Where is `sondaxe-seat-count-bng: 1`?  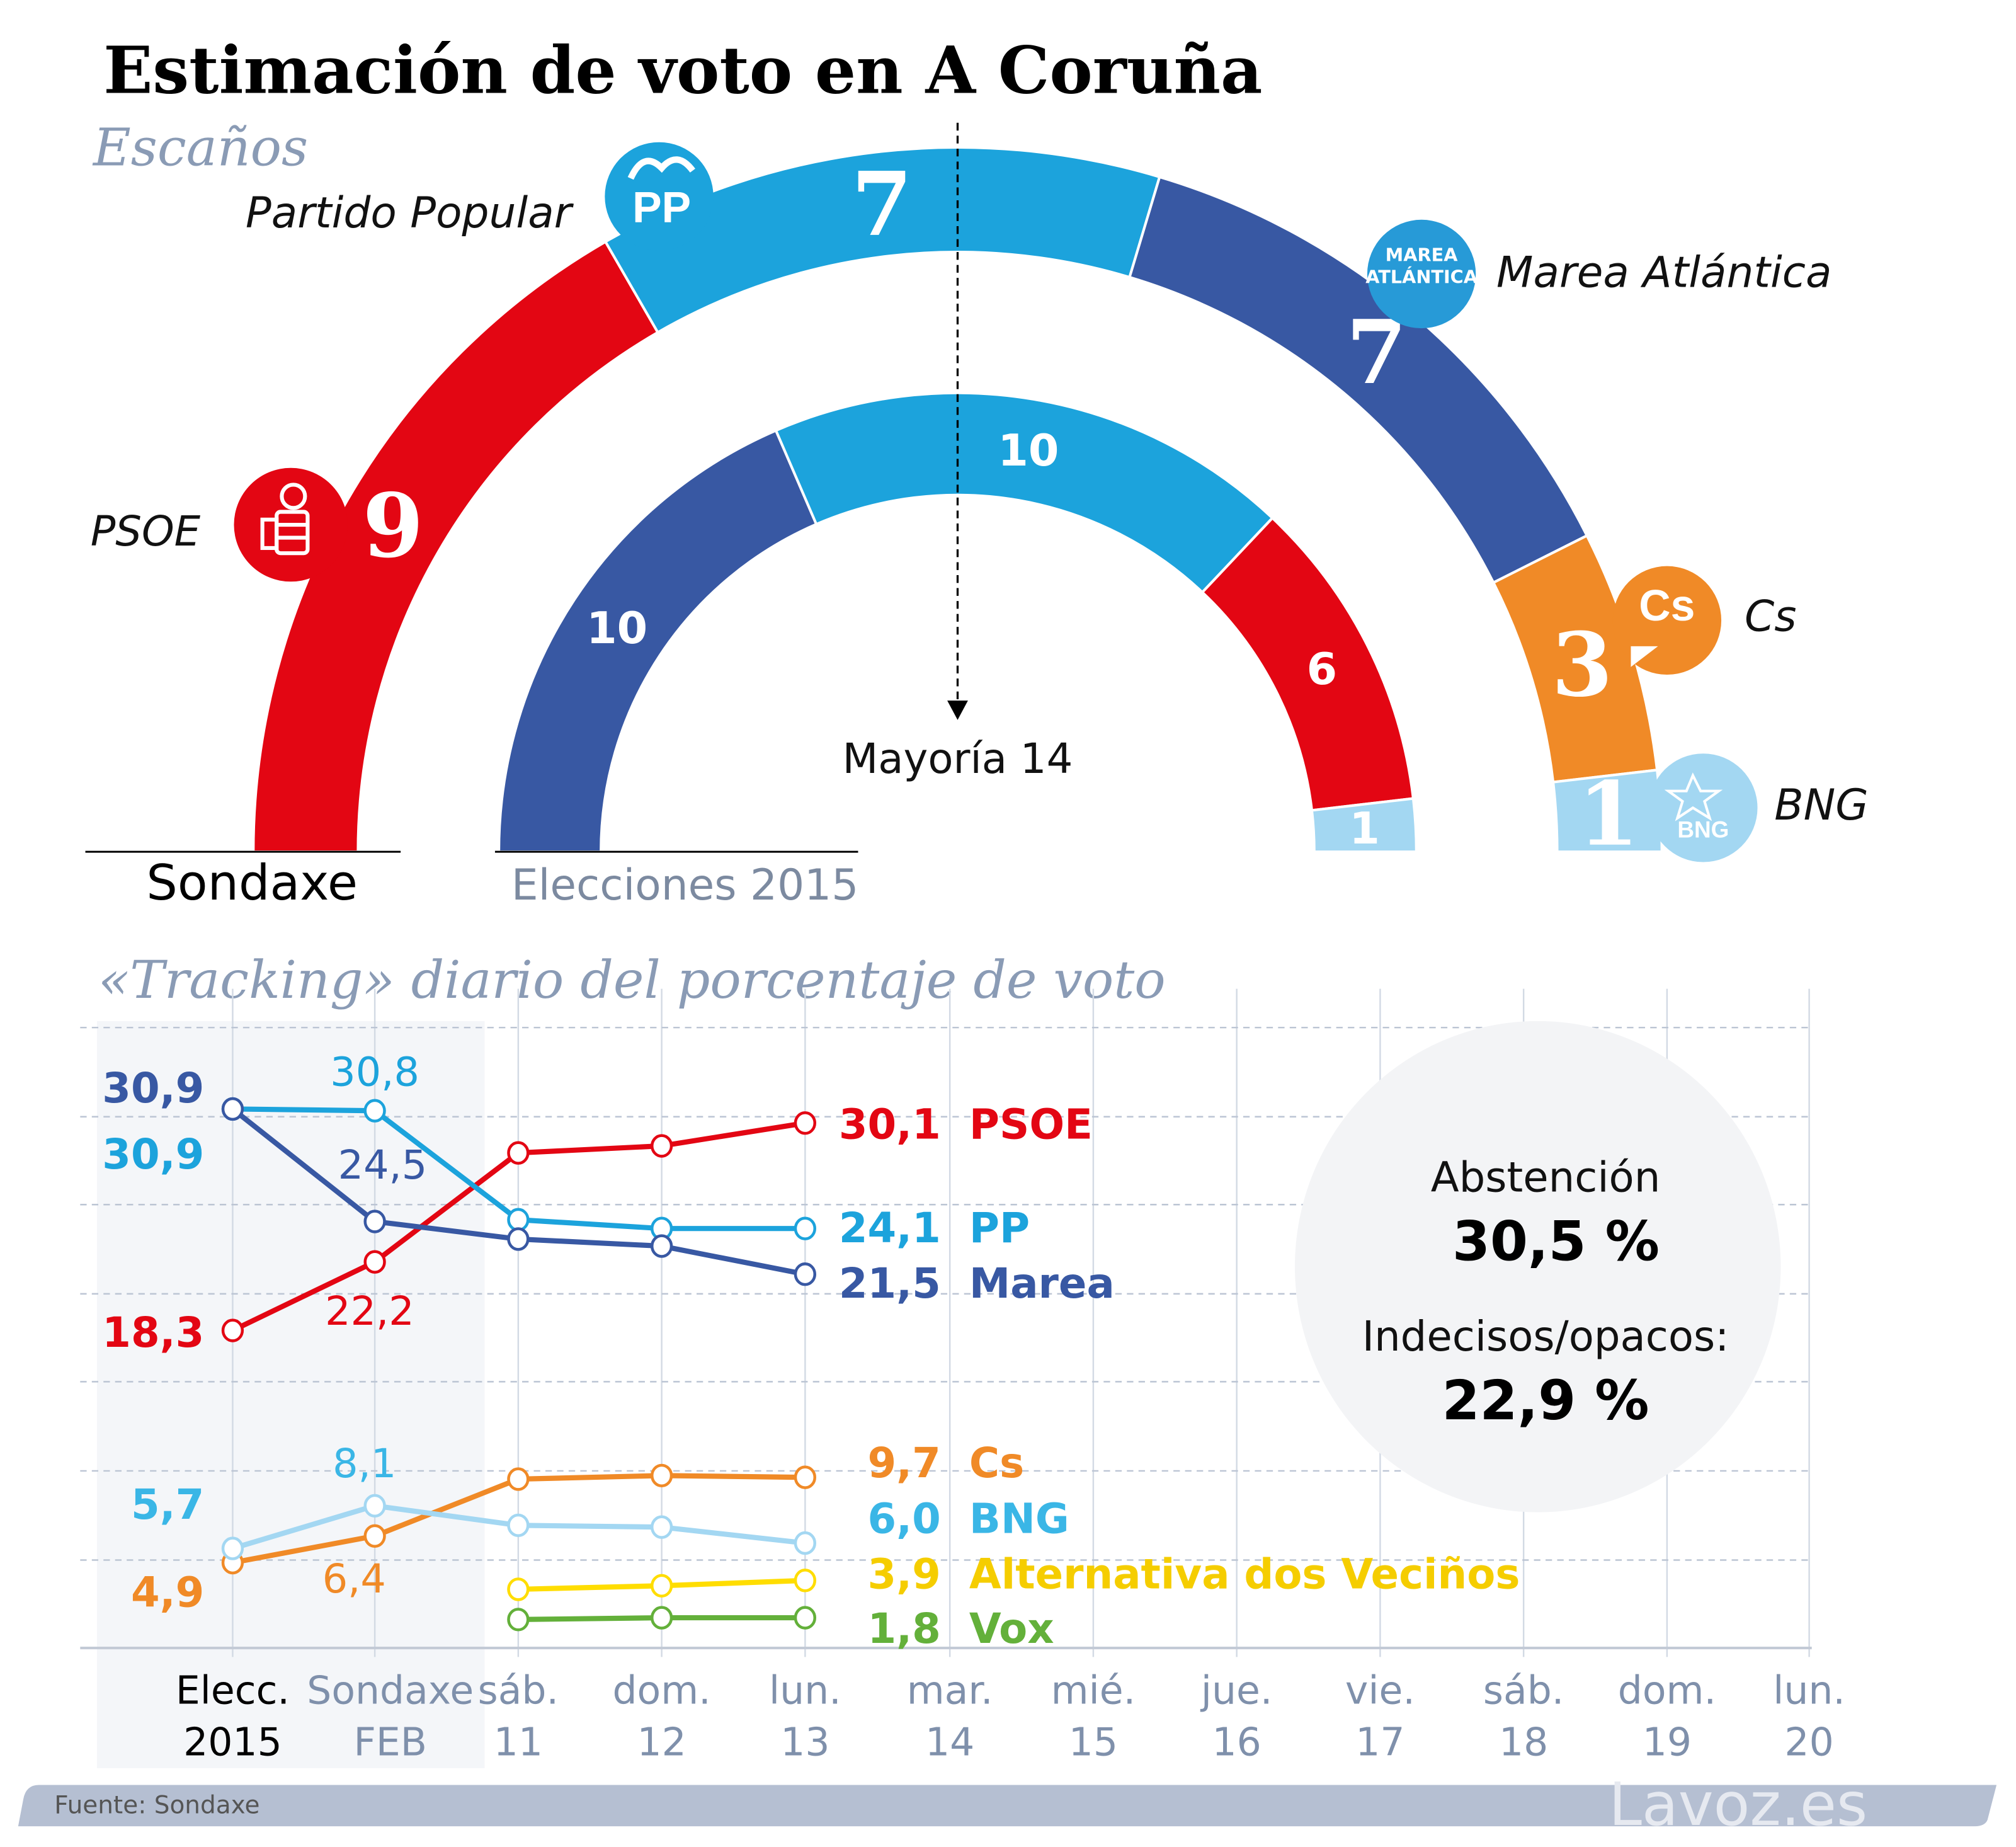
sondaxe-seat-count-bng: 1 is located at coordinates (1608, 814).